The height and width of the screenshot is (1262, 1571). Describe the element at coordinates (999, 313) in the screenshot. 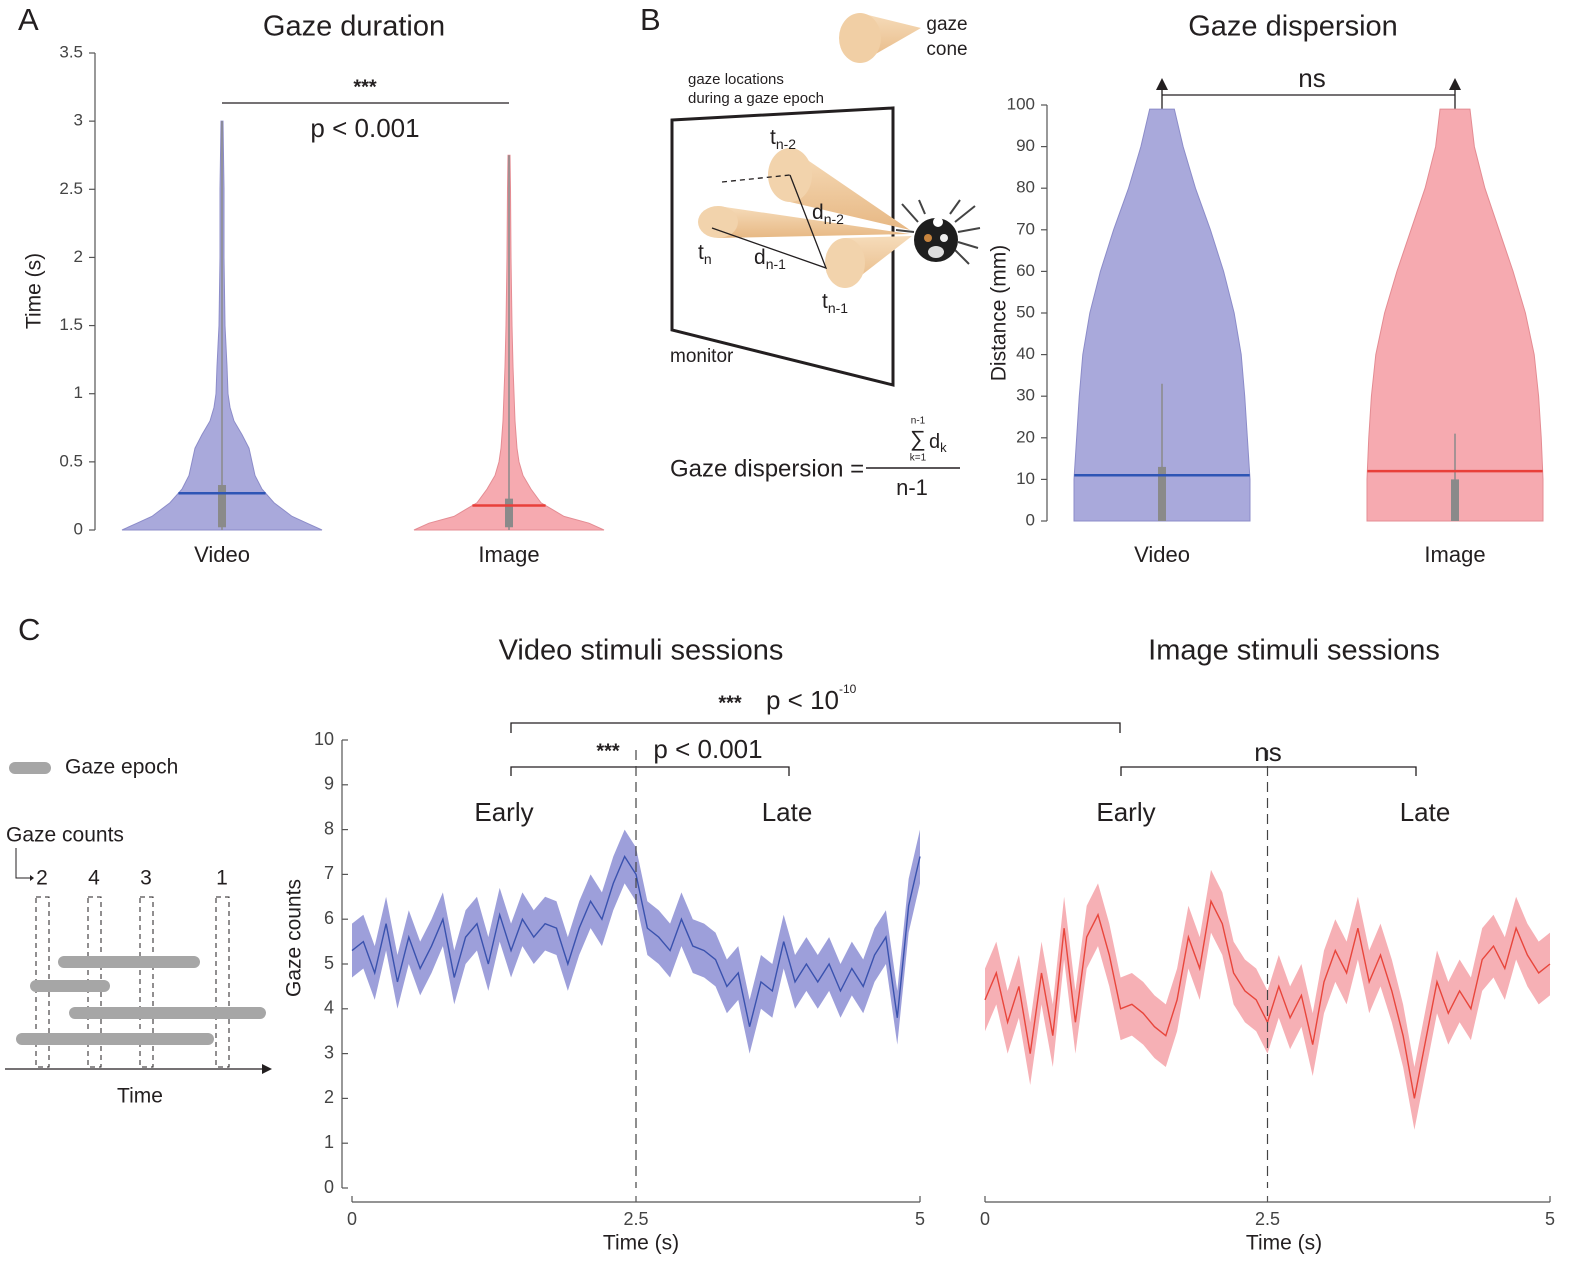

I see `y-axis-label: Distance (mm)` at that location.